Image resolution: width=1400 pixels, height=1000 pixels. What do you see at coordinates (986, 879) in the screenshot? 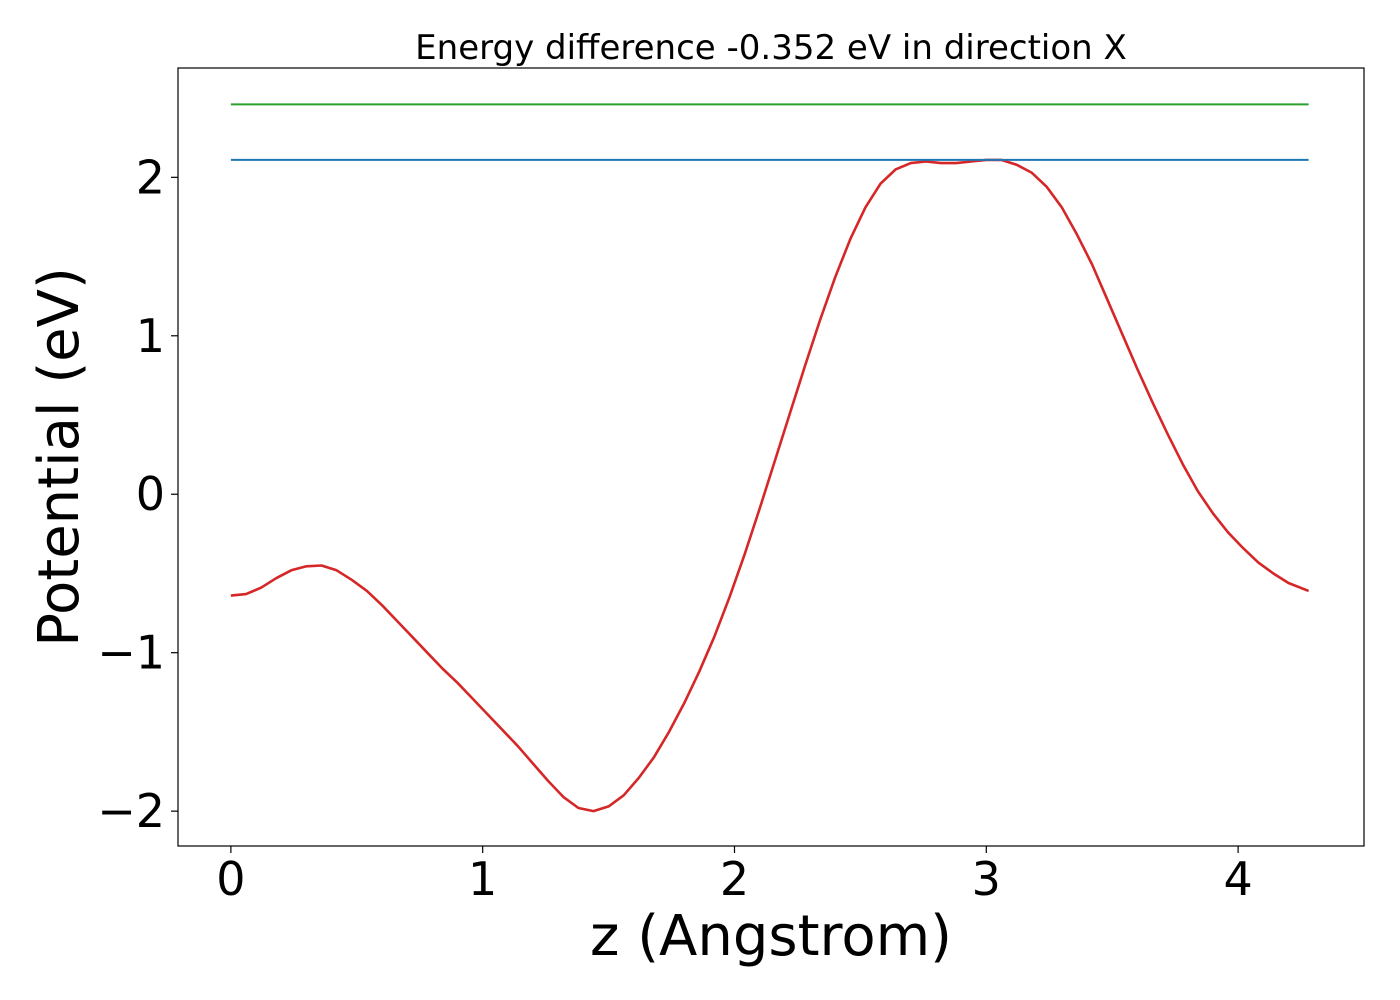
I see `x-tick-label: 3` at bounding box center [986, 879].